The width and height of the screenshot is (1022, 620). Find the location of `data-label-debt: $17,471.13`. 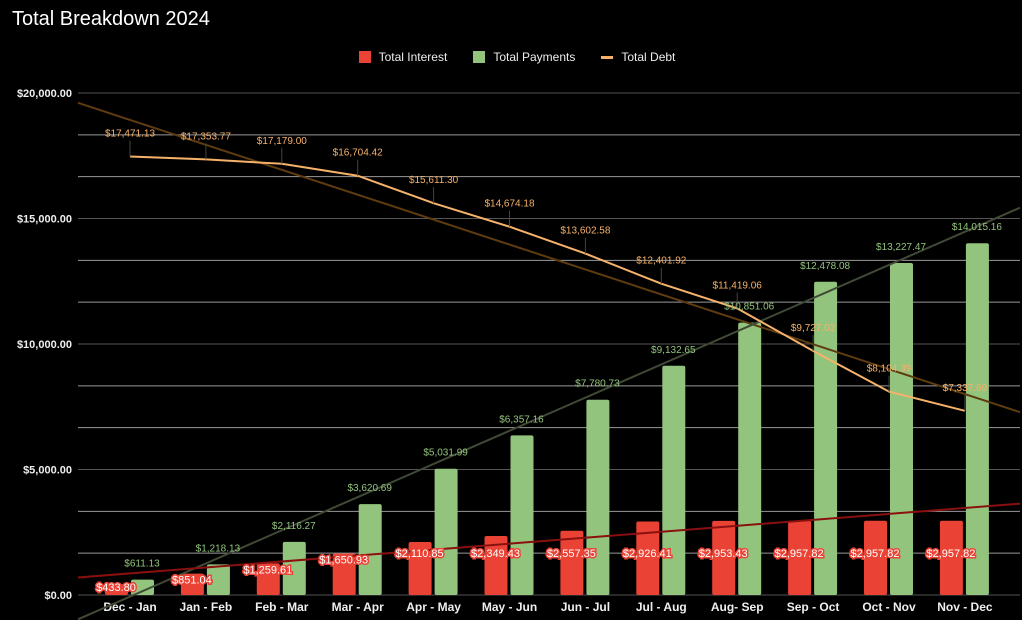

data-label-debt: $17,471.13 is located at coordinates (130, 133).